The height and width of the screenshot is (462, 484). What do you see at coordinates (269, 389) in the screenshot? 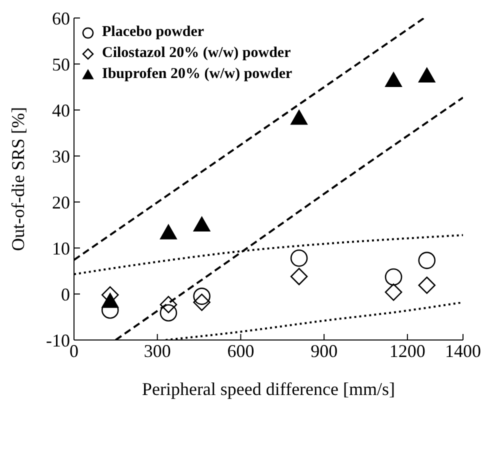
I see `x-axis-title: Peripheral speed difference [mm/s]` at bounding box center [269, 389].